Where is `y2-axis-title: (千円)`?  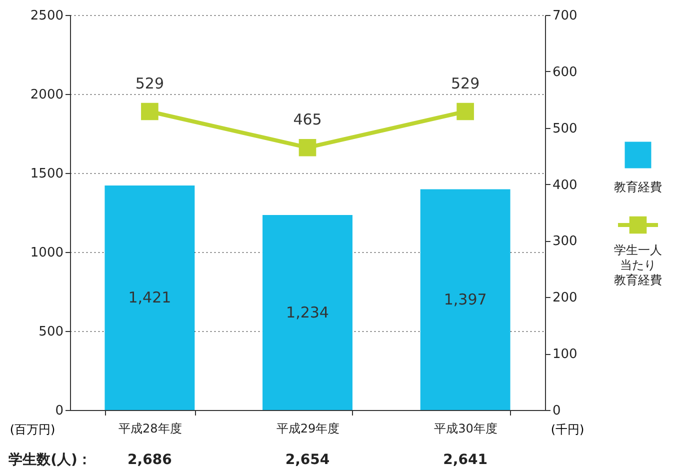 y2-axis-title: (千円) is located at coordinates (567, 429).